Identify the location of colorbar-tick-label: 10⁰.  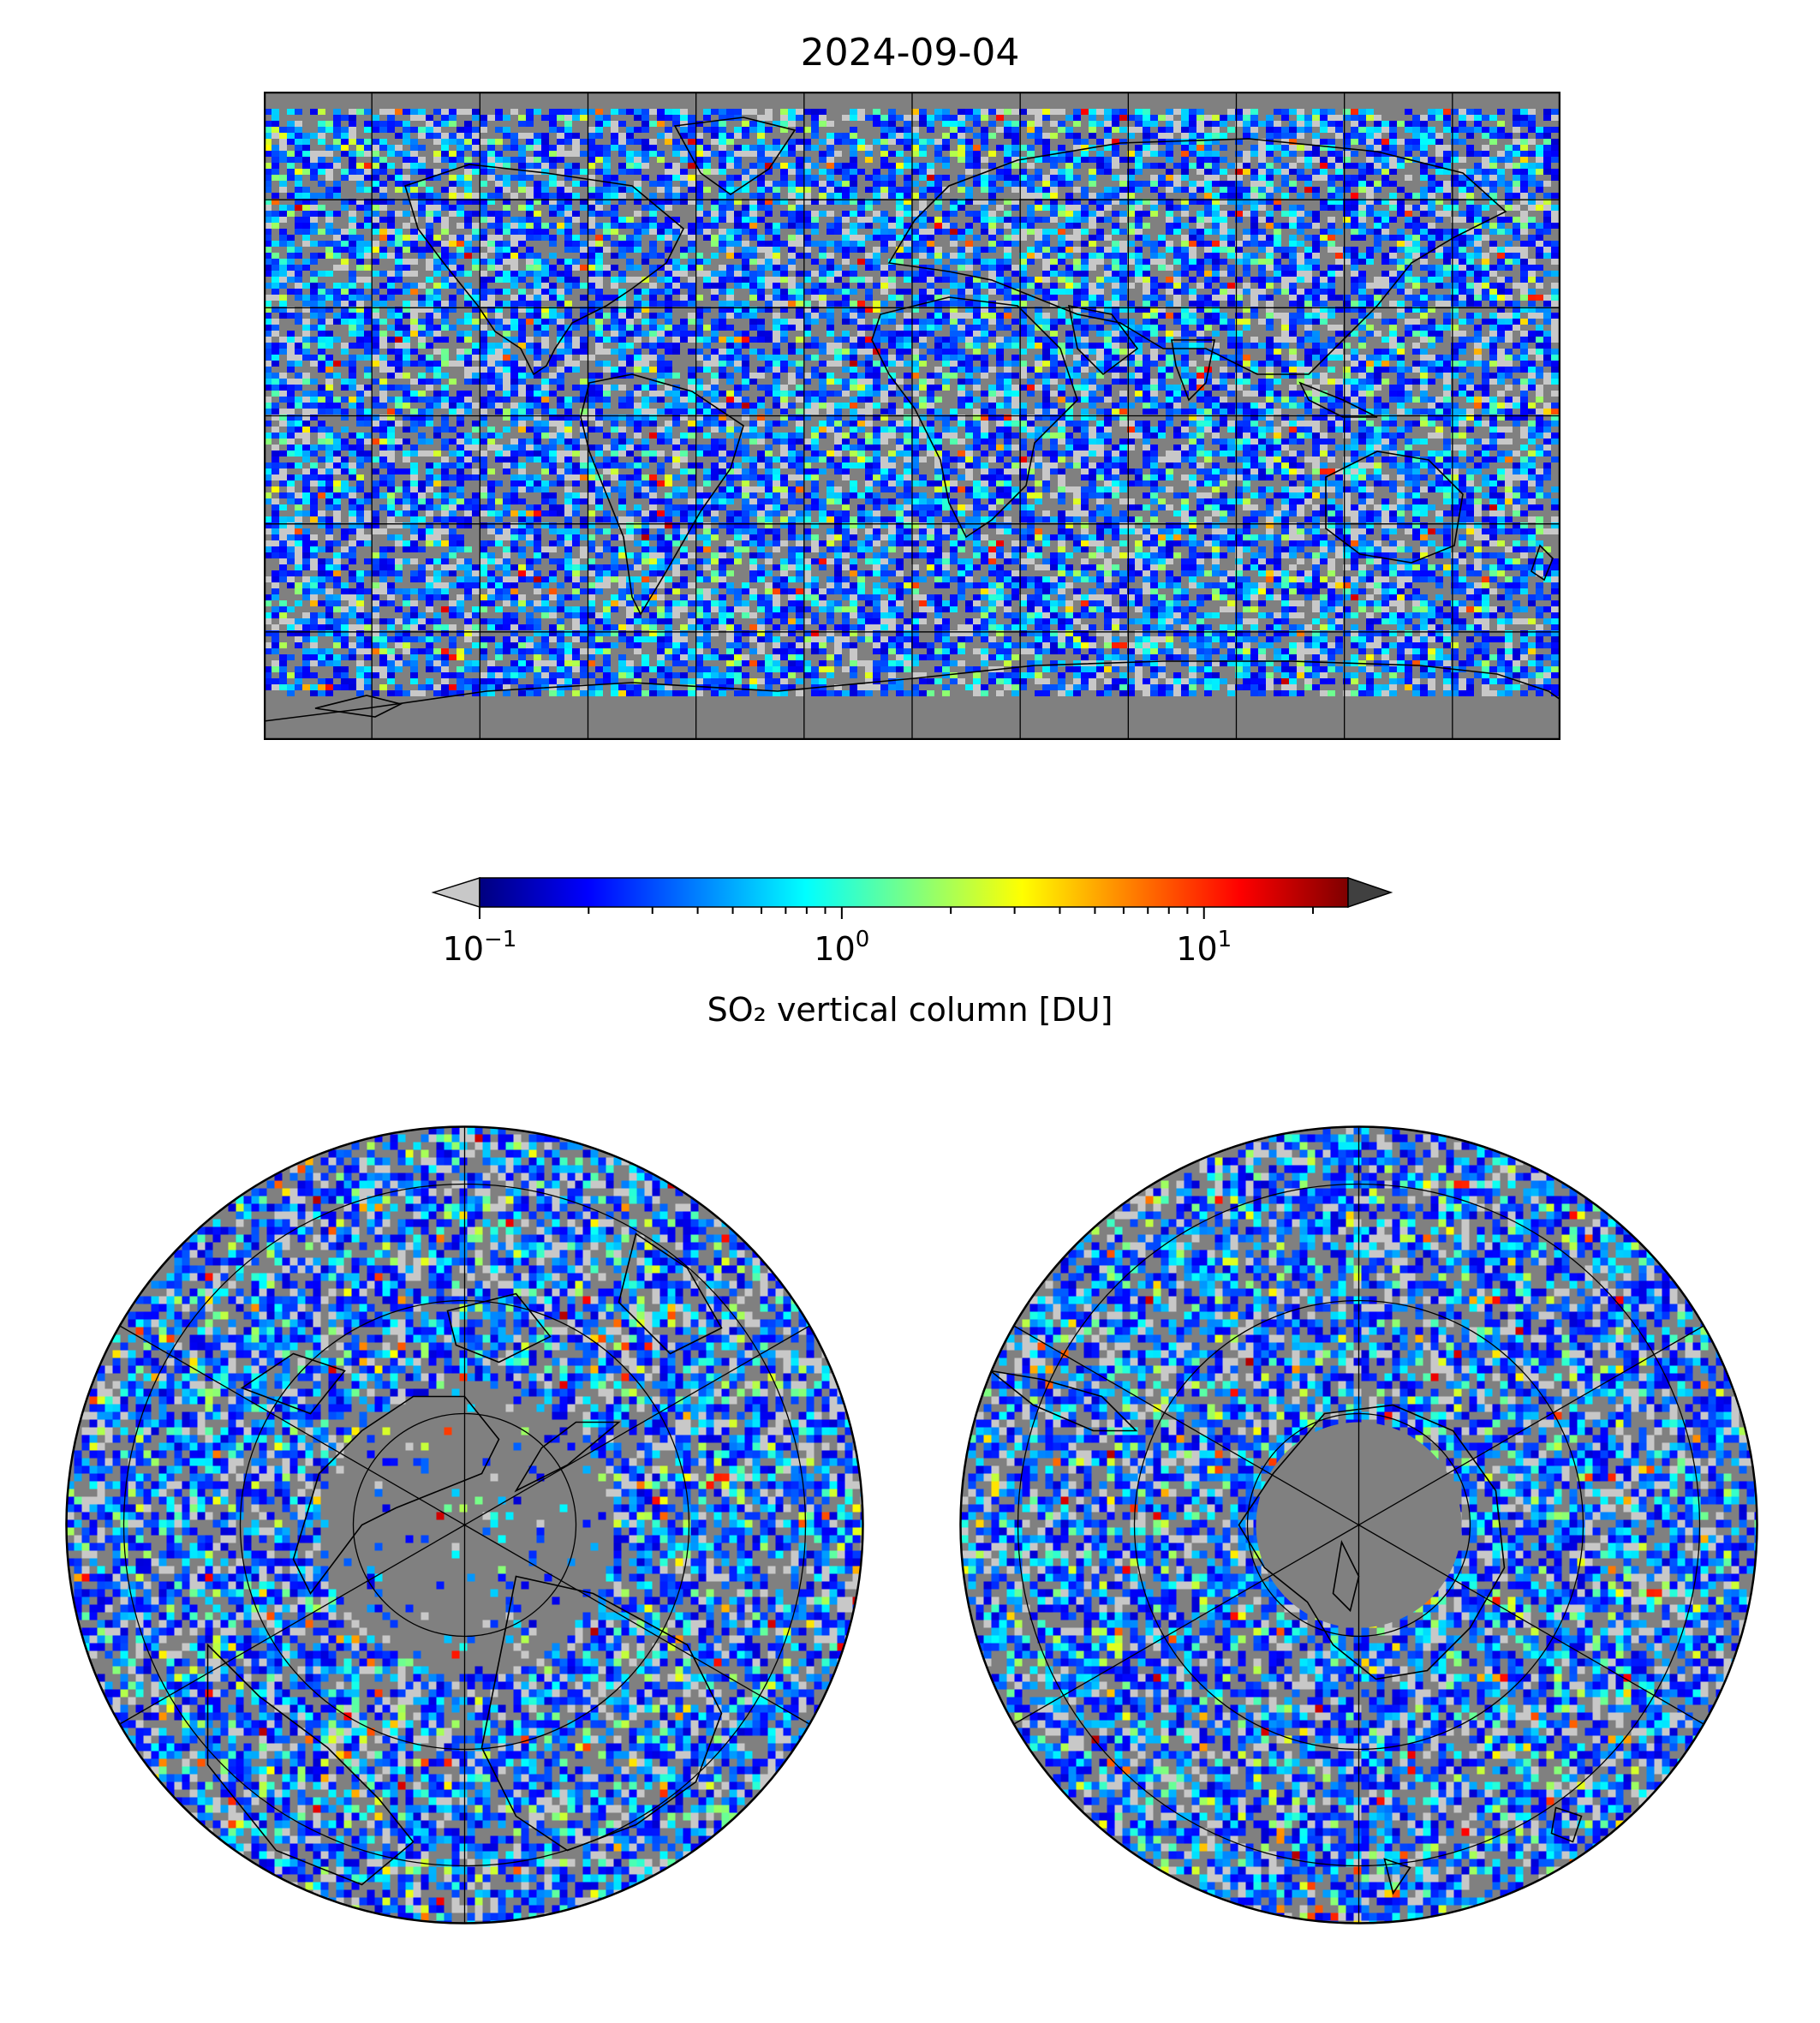
(841, 947).